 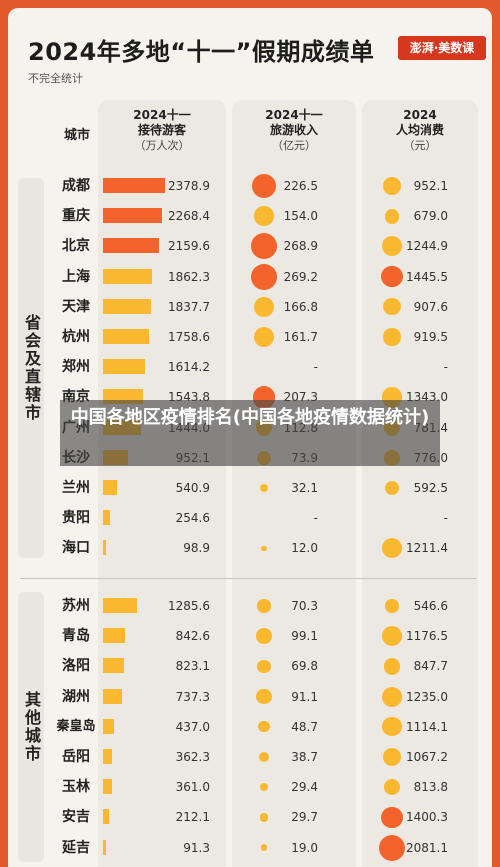 What do you see at coordinates (304, 488) in the screenshot?
I see `revenue-value: 32.1` at bounding box center [304, 488].